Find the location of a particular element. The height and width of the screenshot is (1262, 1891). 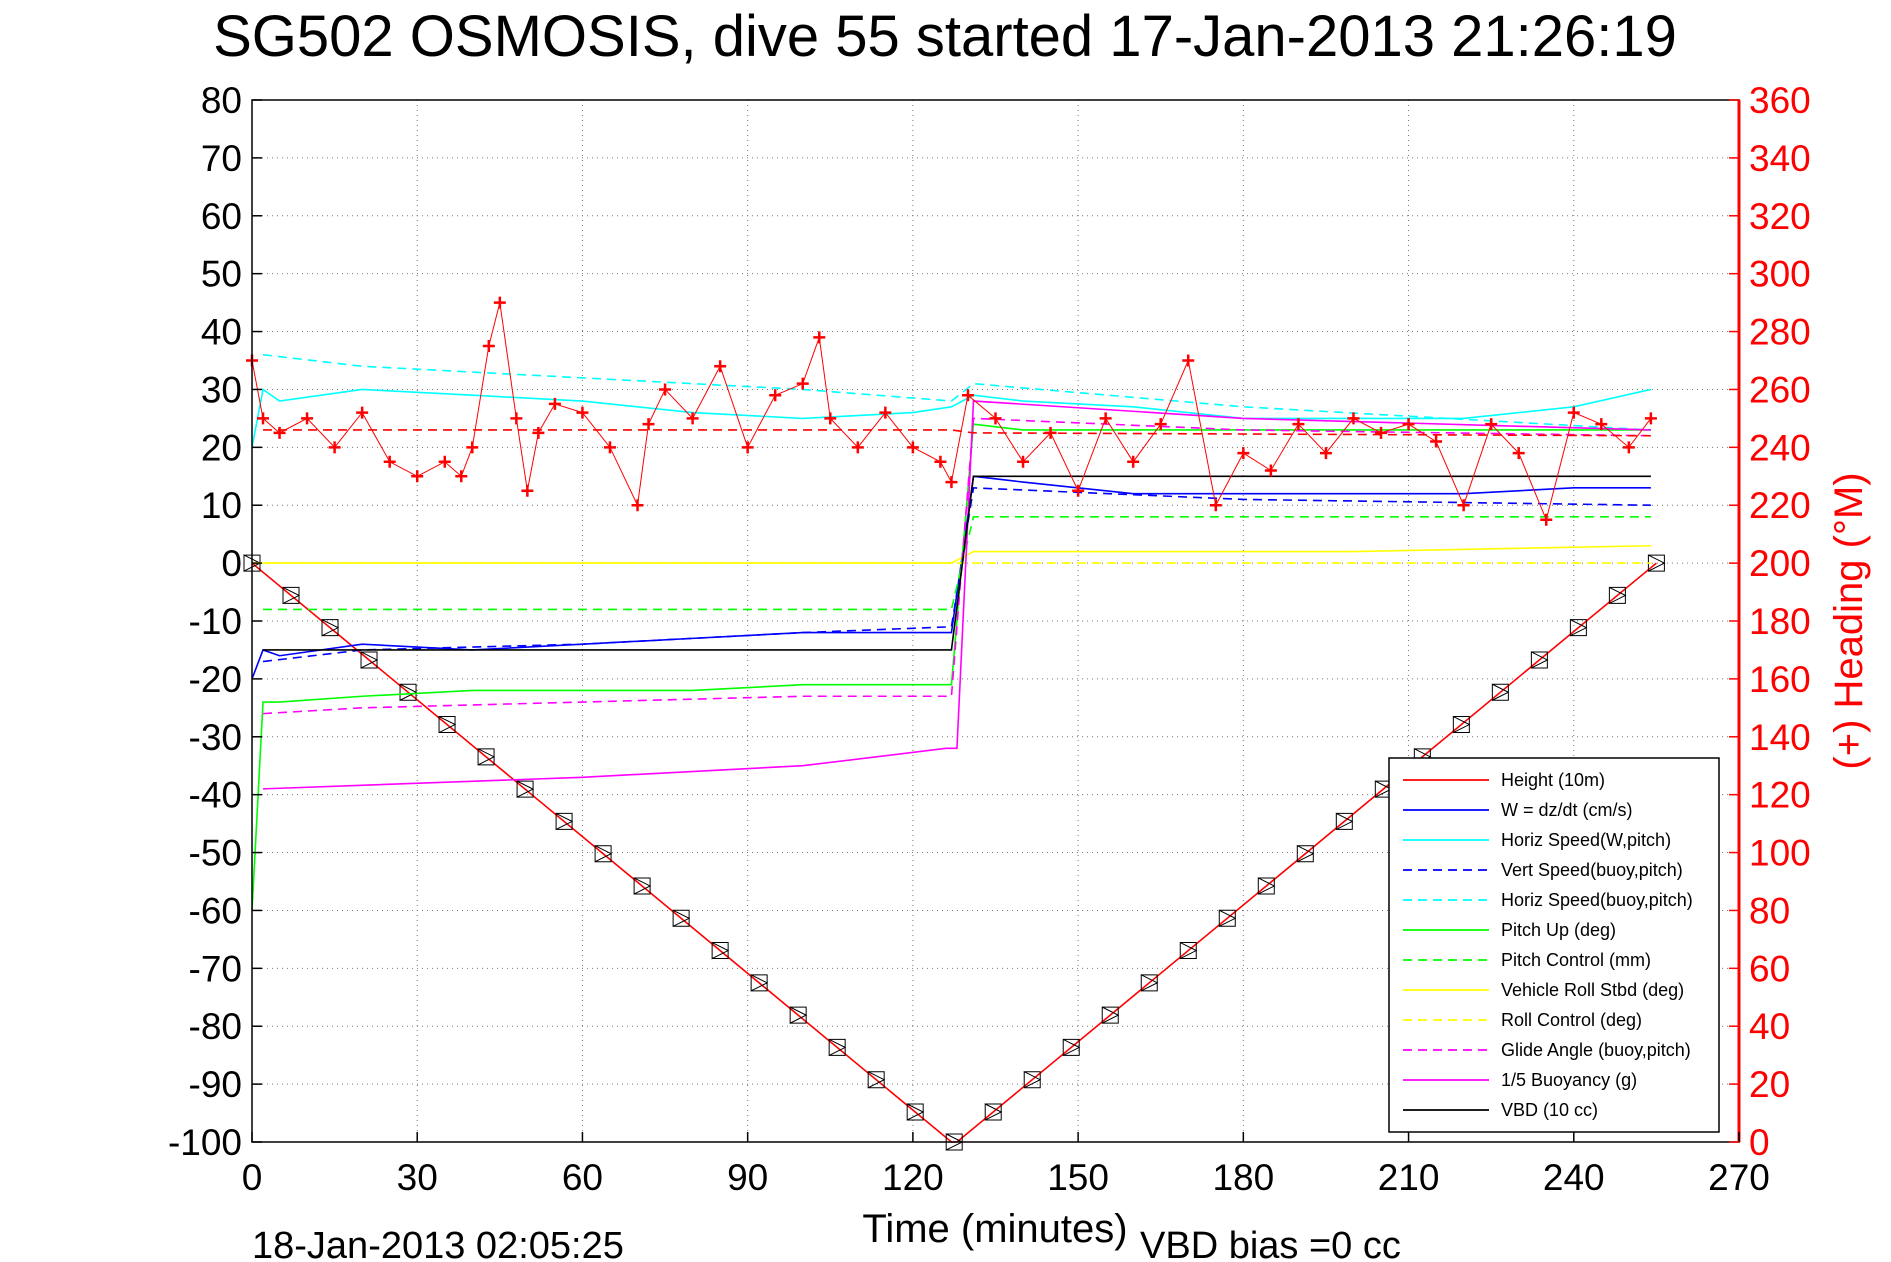

y-tick-label: -20 is located at coordinates (215, 679).